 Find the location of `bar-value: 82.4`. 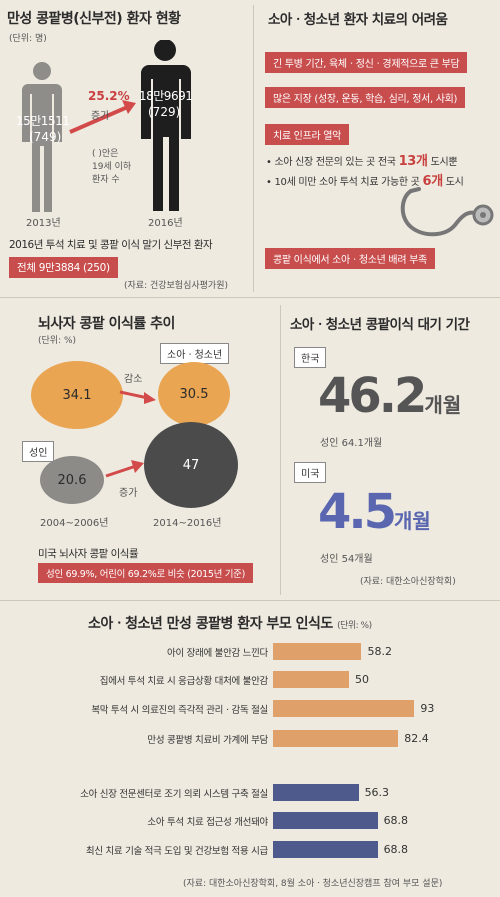

bar-value: 82.4 is located at coordinates (416, 738).